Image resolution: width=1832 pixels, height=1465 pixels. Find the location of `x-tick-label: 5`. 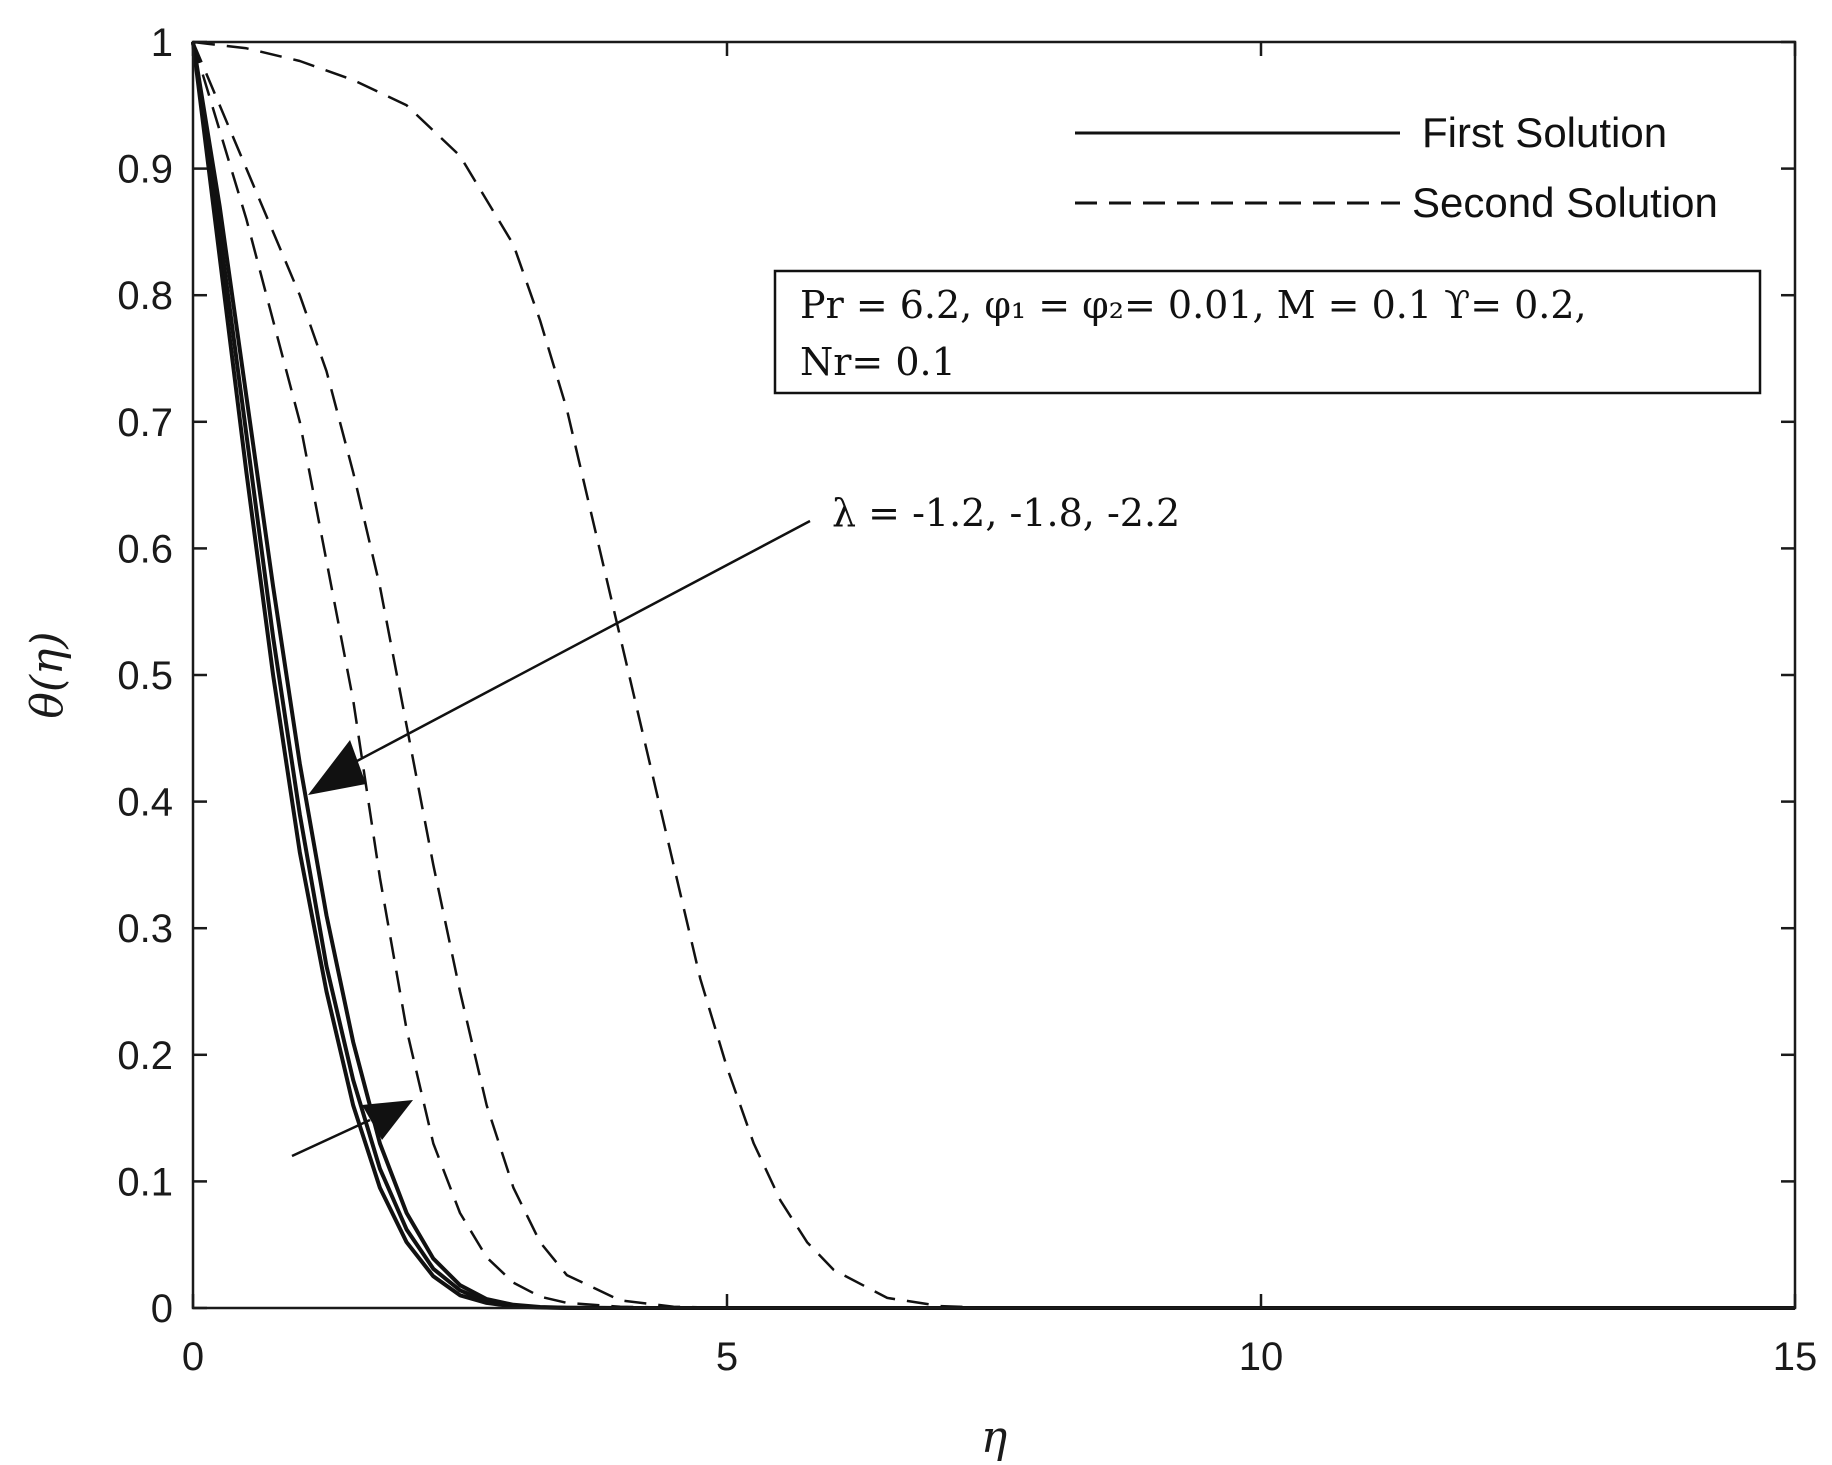

x-tick-label: 5 is located at coordinates (727, 1357).